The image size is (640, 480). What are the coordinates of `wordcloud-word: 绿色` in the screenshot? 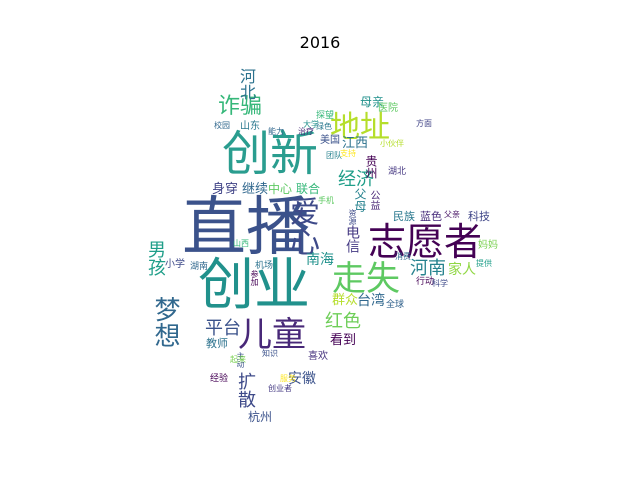 It's located at (324, 126).